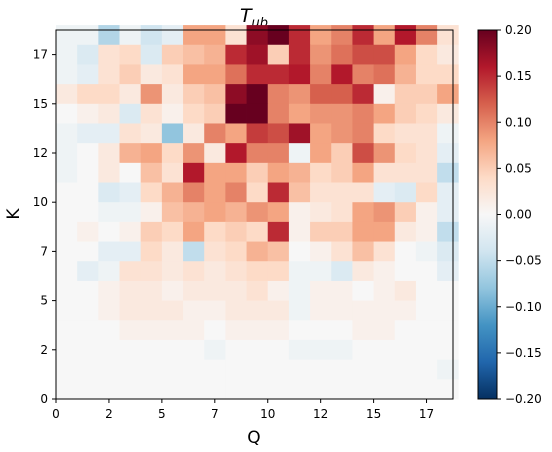  I want to click on x-tick-label: 7, so click(215, 414).